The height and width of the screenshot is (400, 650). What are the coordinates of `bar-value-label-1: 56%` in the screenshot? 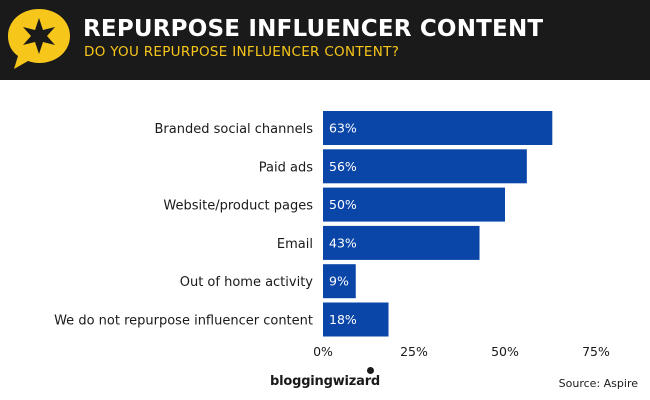 It's located at (343, 166).